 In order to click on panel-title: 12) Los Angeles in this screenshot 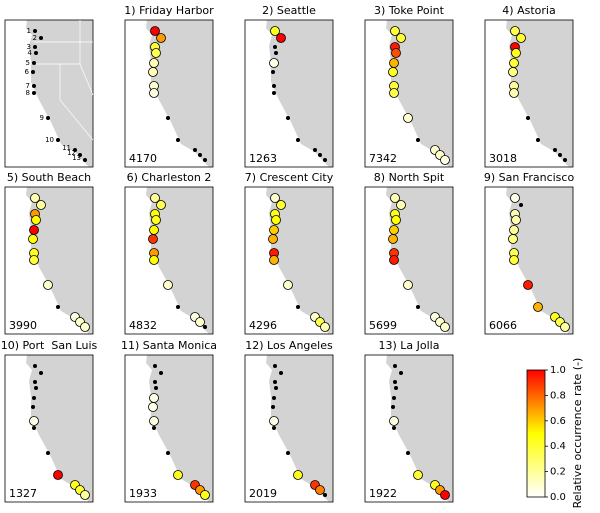, I will do `click(289, 345)`.